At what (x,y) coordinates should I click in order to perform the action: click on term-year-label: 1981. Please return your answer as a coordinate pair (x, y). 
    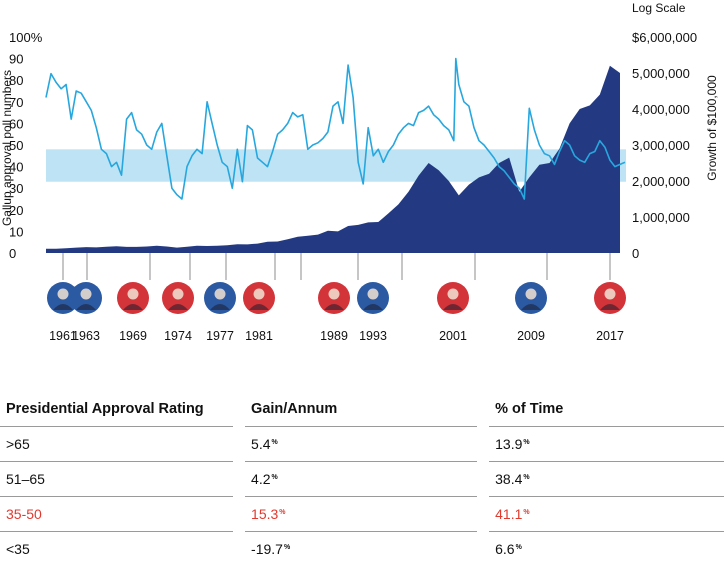
    Looking at the image, I should click on (259, 336).